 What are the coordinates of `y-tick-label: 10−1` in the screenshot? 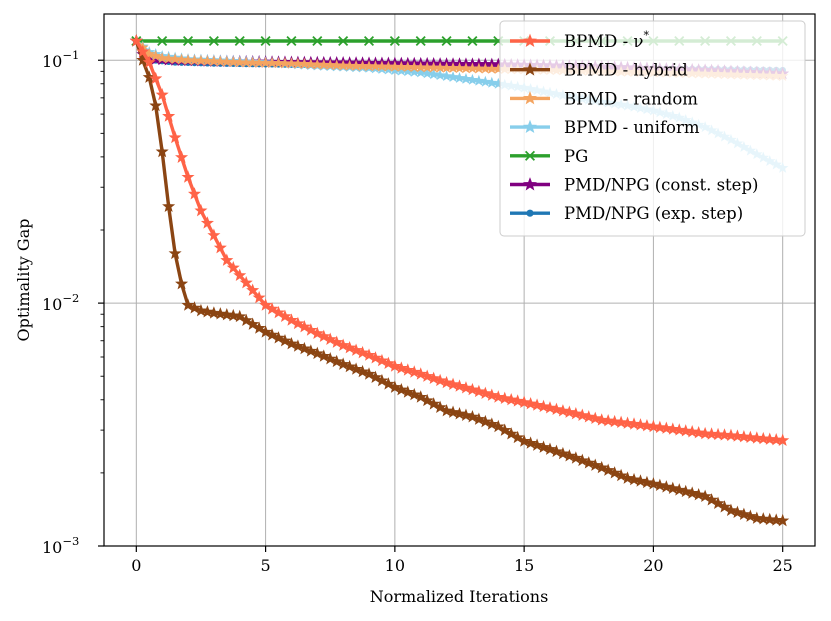 It's located at (60, 59).